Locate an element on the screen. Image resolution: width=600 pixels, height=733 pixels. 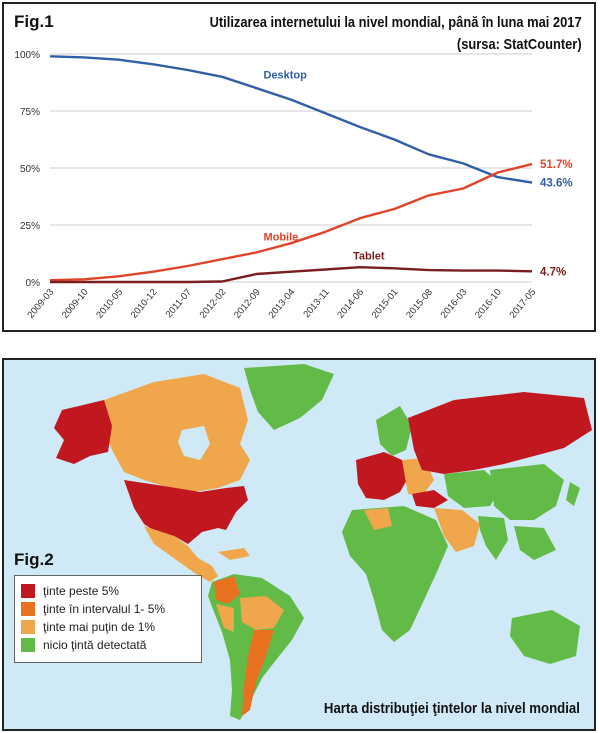
legend-item: nicio ţintă detectată is located at coordinates (108, 645).